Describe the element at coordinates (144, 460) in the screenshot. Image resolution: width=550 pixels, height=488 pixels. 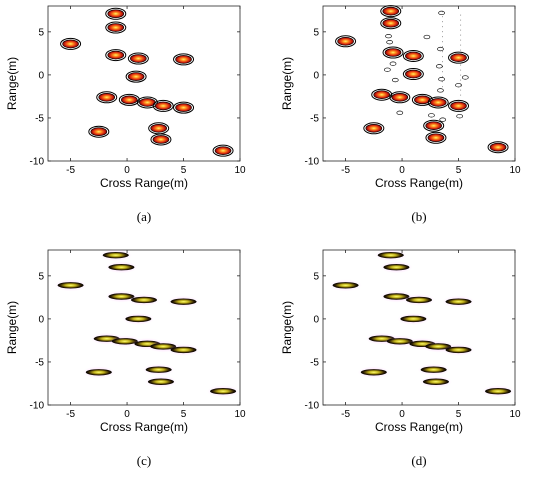
I see `panel-label: (c)` at that location.